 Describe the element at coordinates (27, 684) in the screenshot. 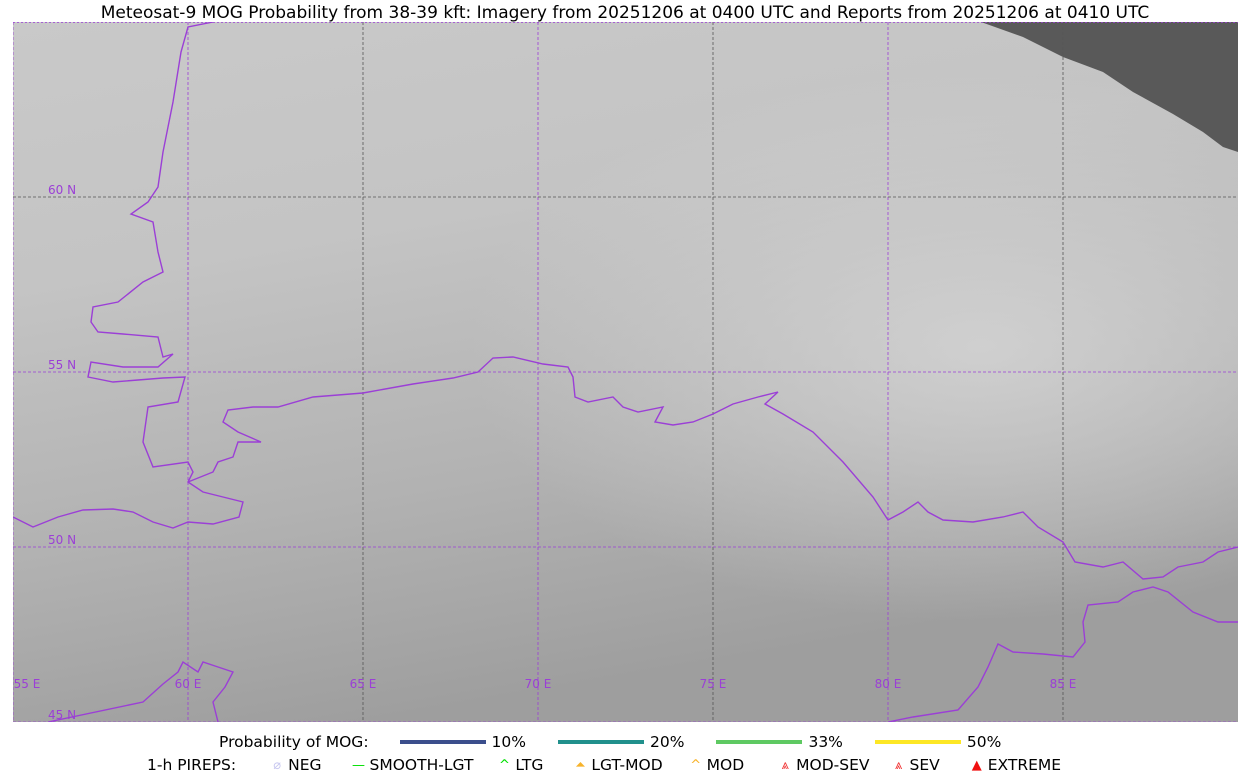

I see `lon-label: 55 E` at that location.